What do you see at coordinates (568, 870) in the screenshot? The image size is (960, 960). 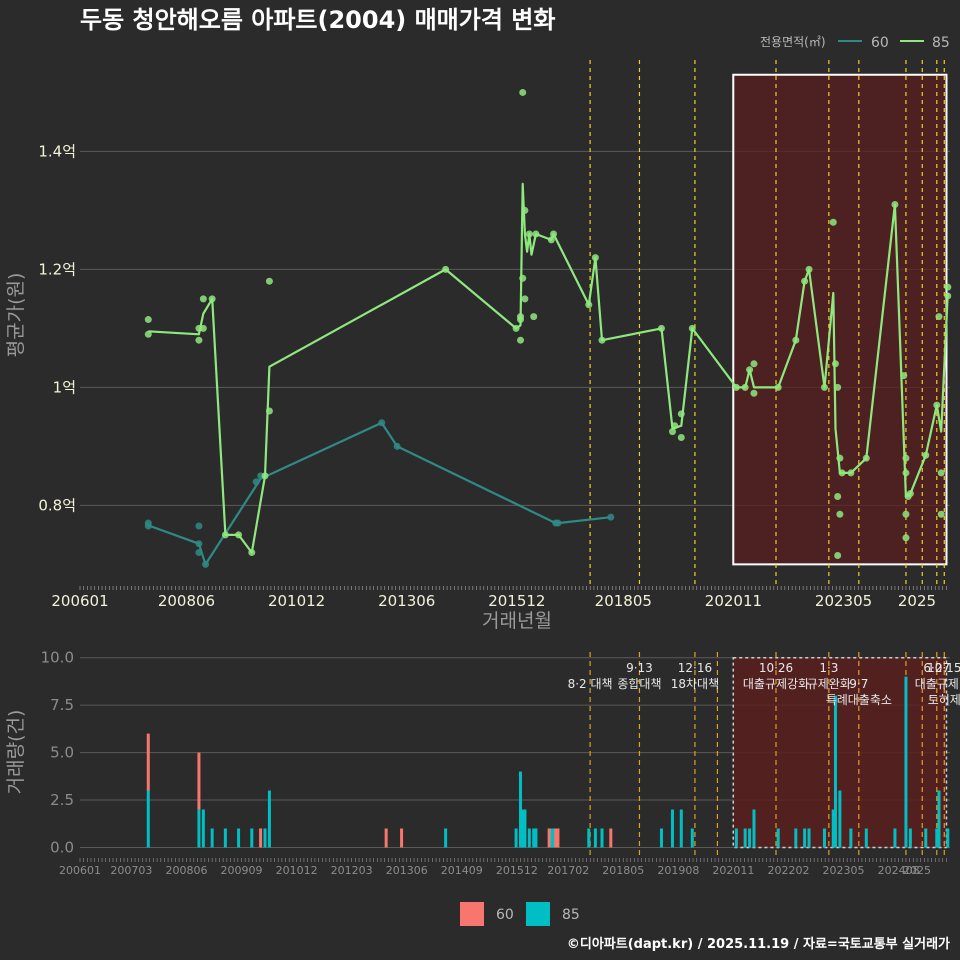 I see `bottom-x-tick-label: 201702` at bounding box center [568, 870].